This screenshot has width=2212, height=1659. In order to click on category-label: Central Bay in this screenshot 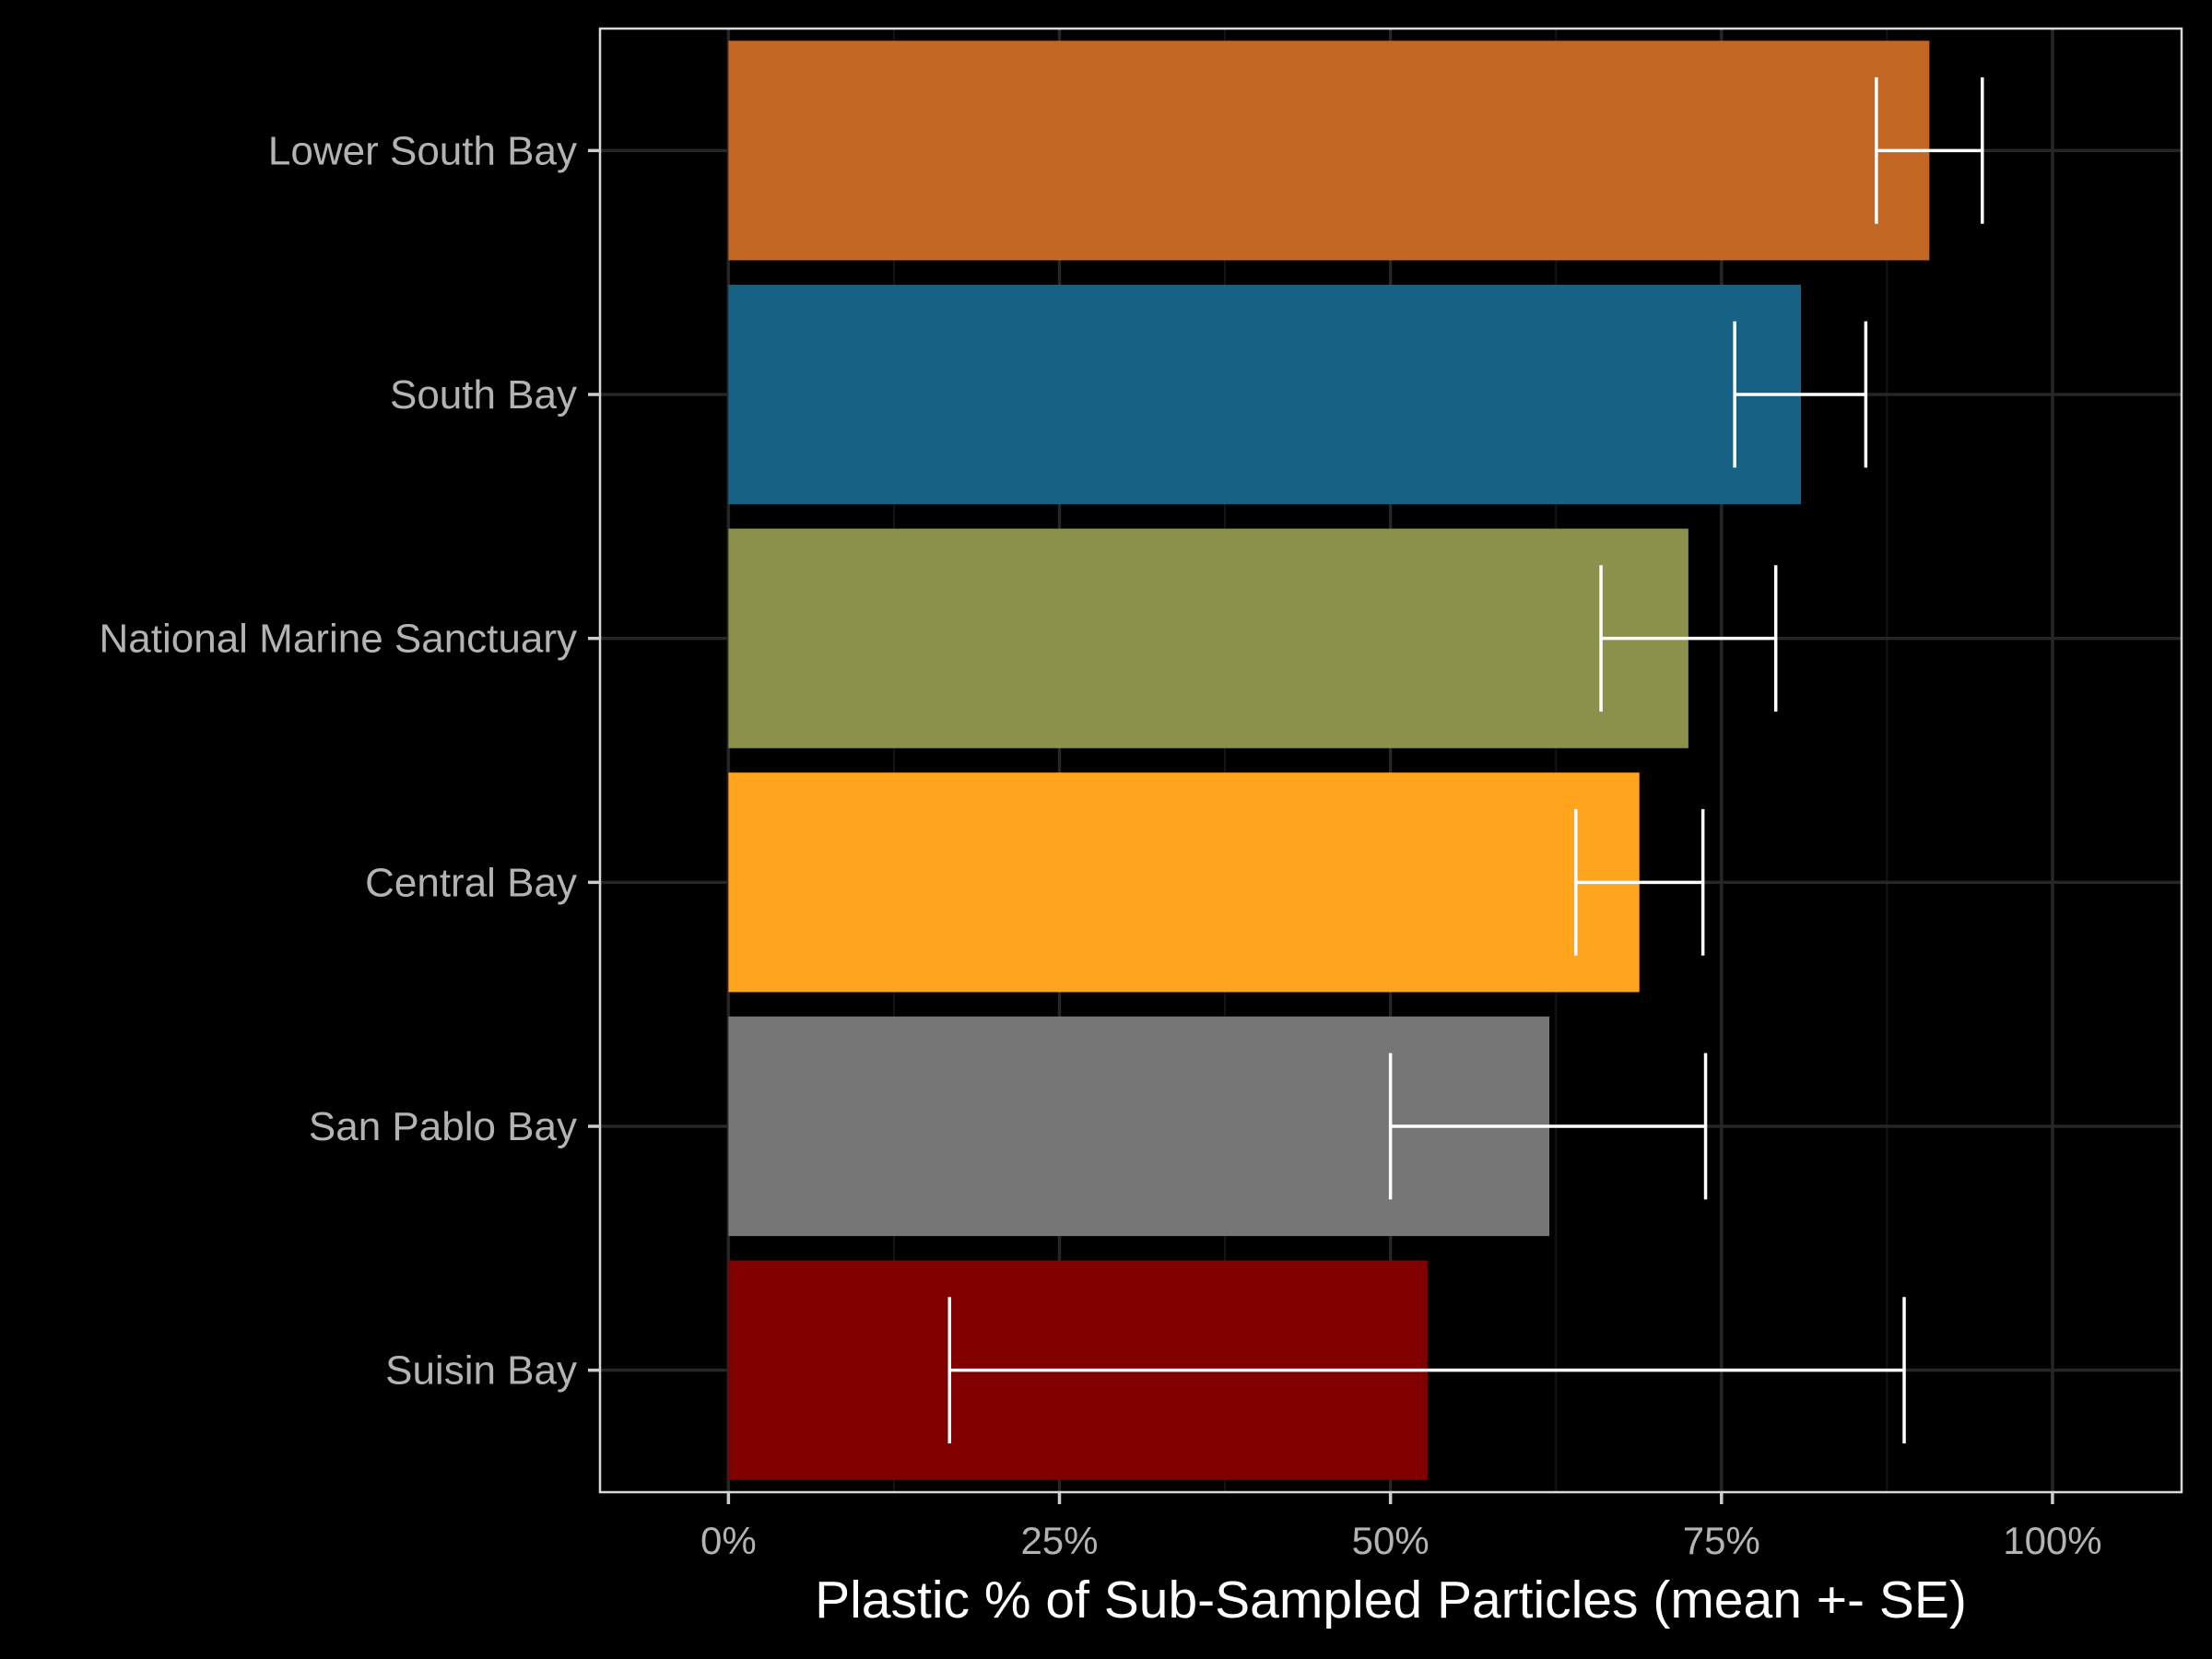, I will do `click(471, 882)`.